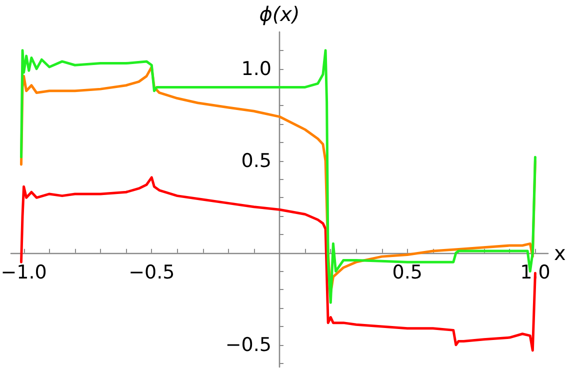 The width and height of the screenshot is (576, 373). What do you see at coordinates (256, 161) in the screenshot?
I see `y-tick-label: 0.5` at bounding box center [256, 161].